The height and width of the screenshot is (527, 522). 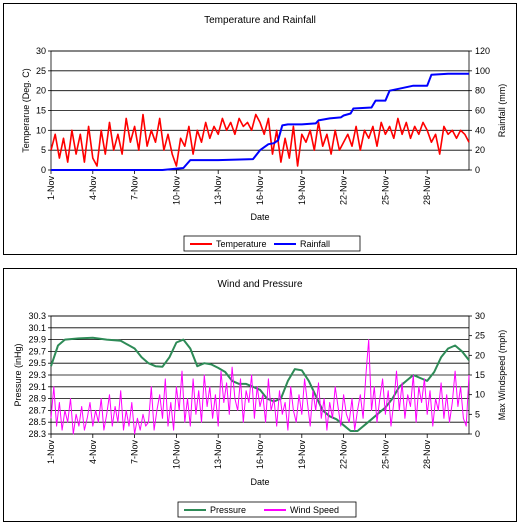 I want to click on y-tick-label: 29.3, so click(x=37, y=375).